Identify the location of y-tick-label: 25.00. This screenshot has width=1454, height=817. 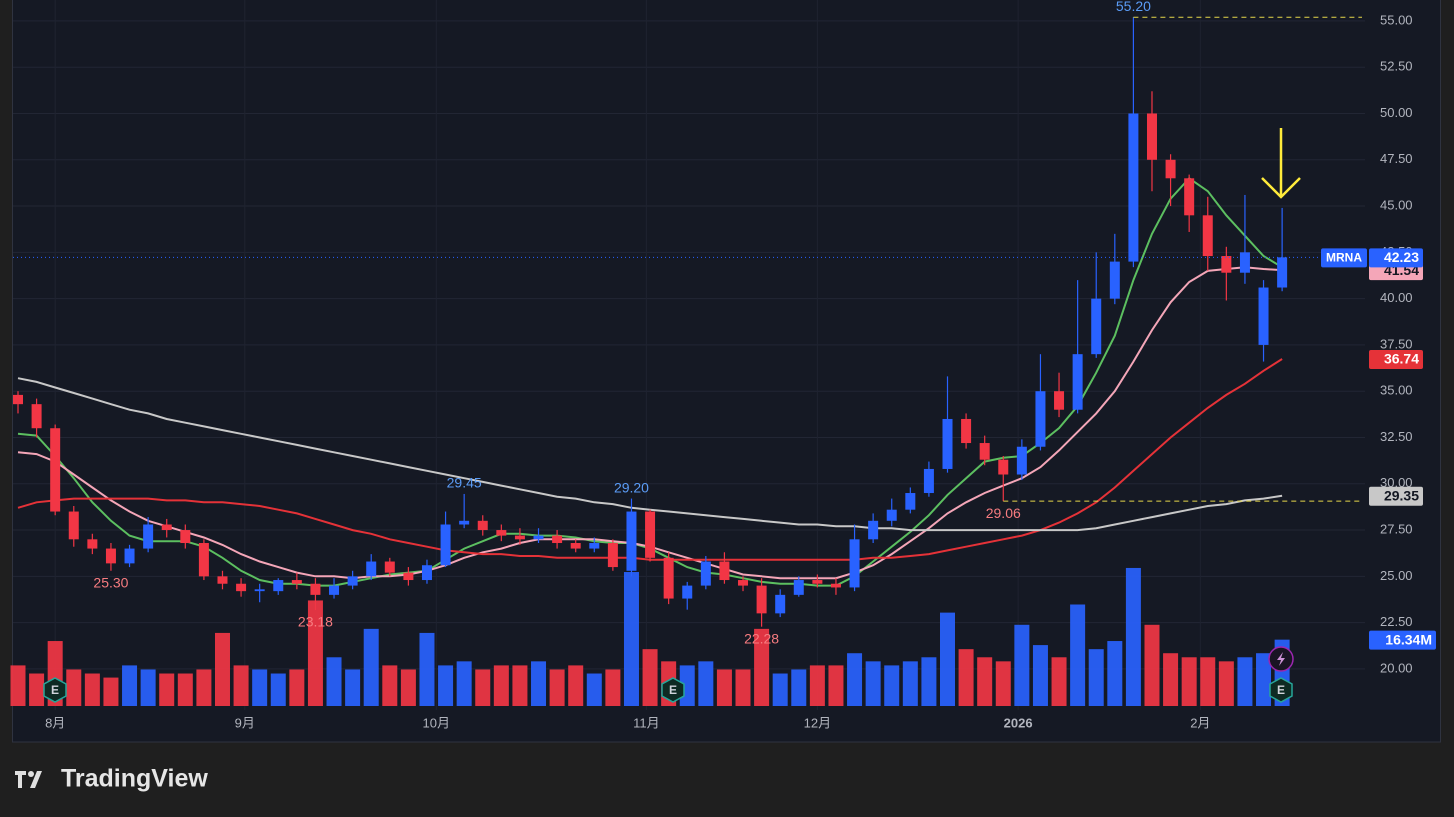
(1396, 575).